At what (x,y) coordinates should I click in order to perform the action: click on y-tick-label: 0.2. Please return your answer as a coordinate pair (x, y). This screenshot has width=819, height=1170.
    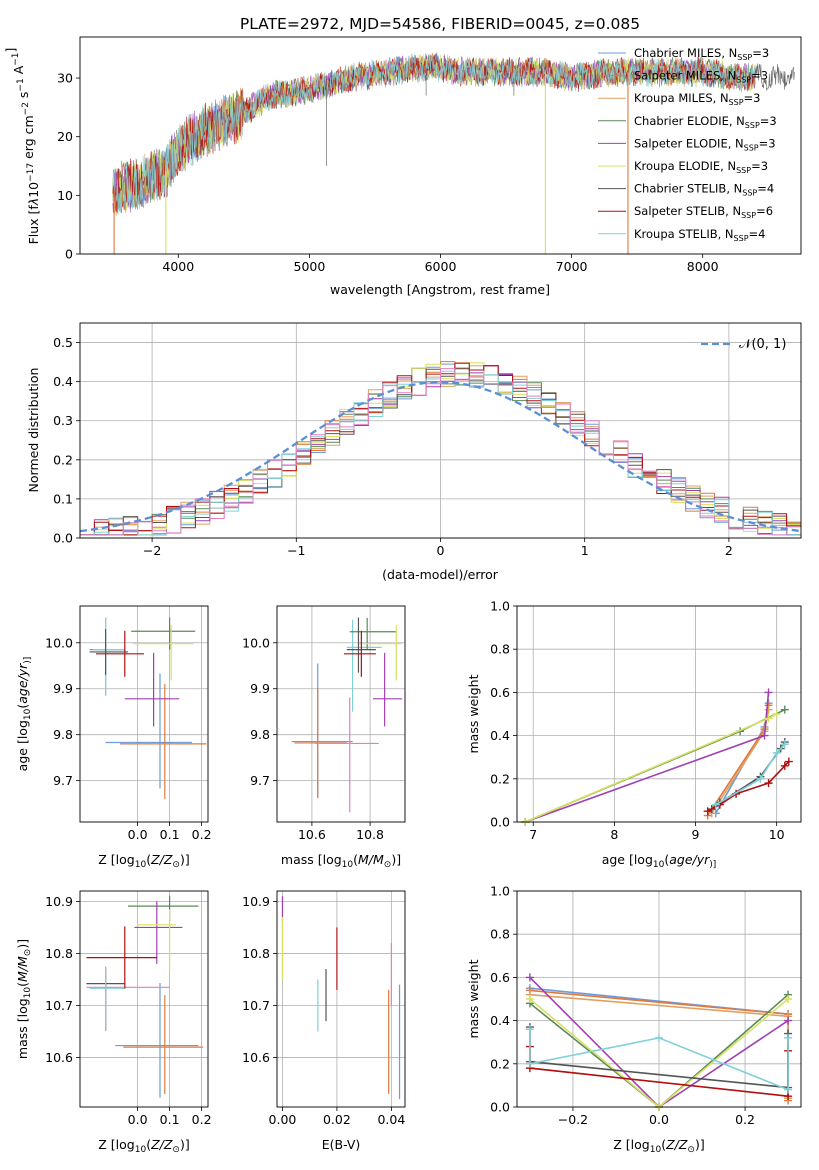
    Looking at the image, I should click on (500, 1063).